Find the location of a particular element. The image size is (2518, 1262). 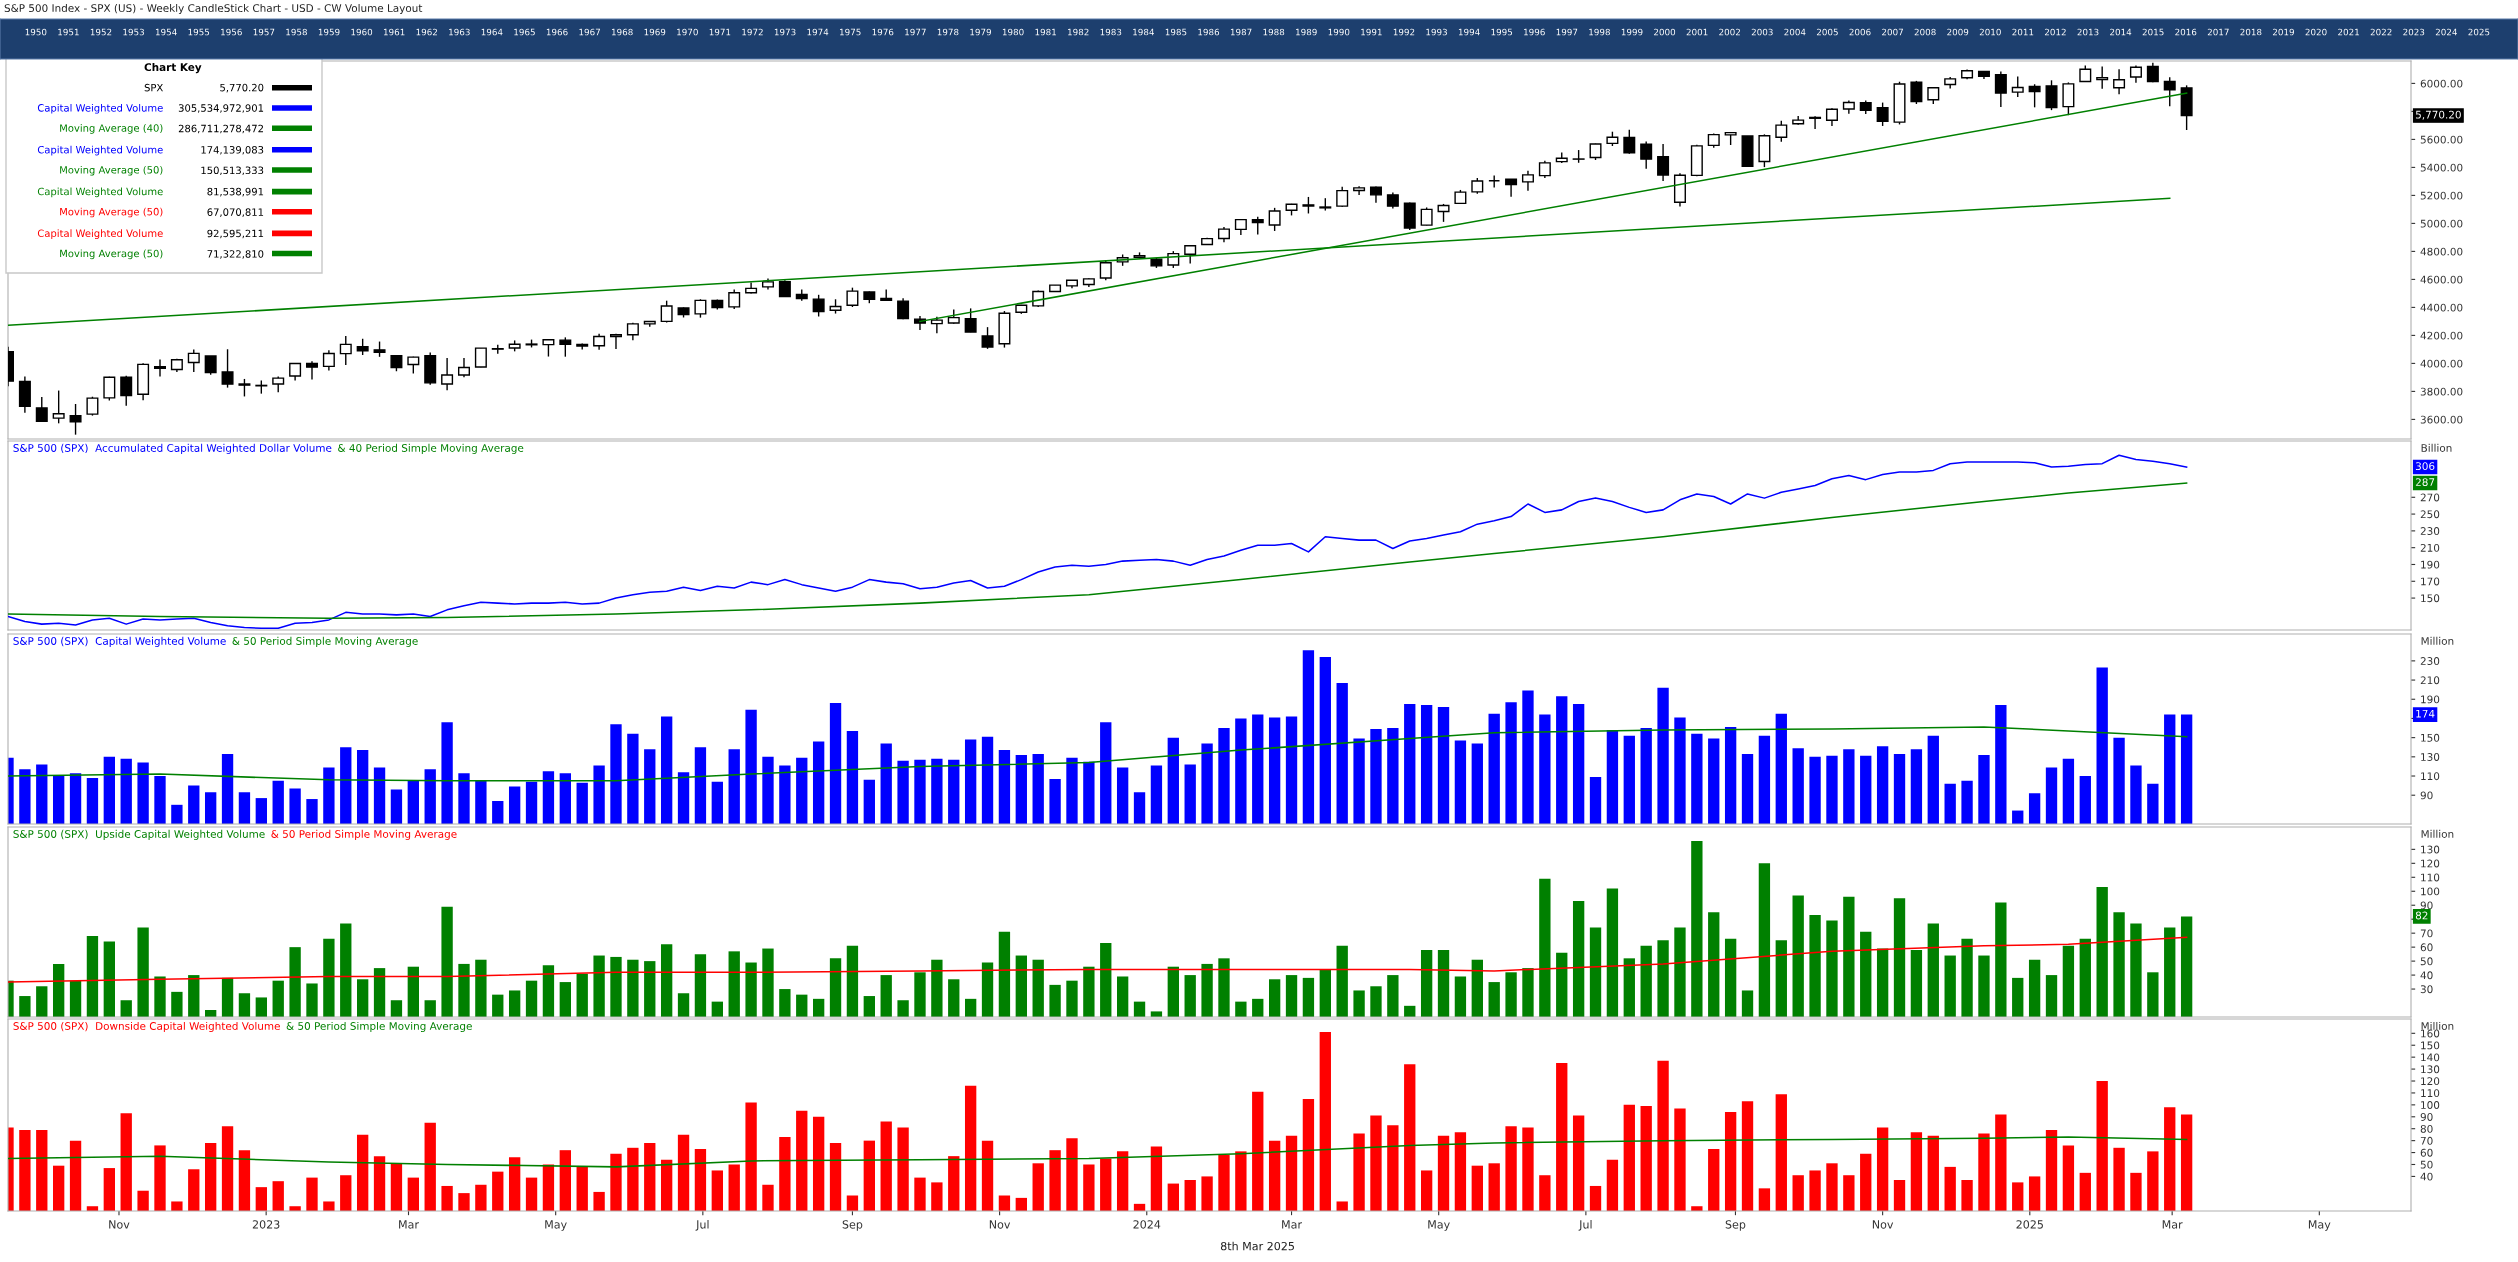

text: 287 is located at coordinates (2425, 482).